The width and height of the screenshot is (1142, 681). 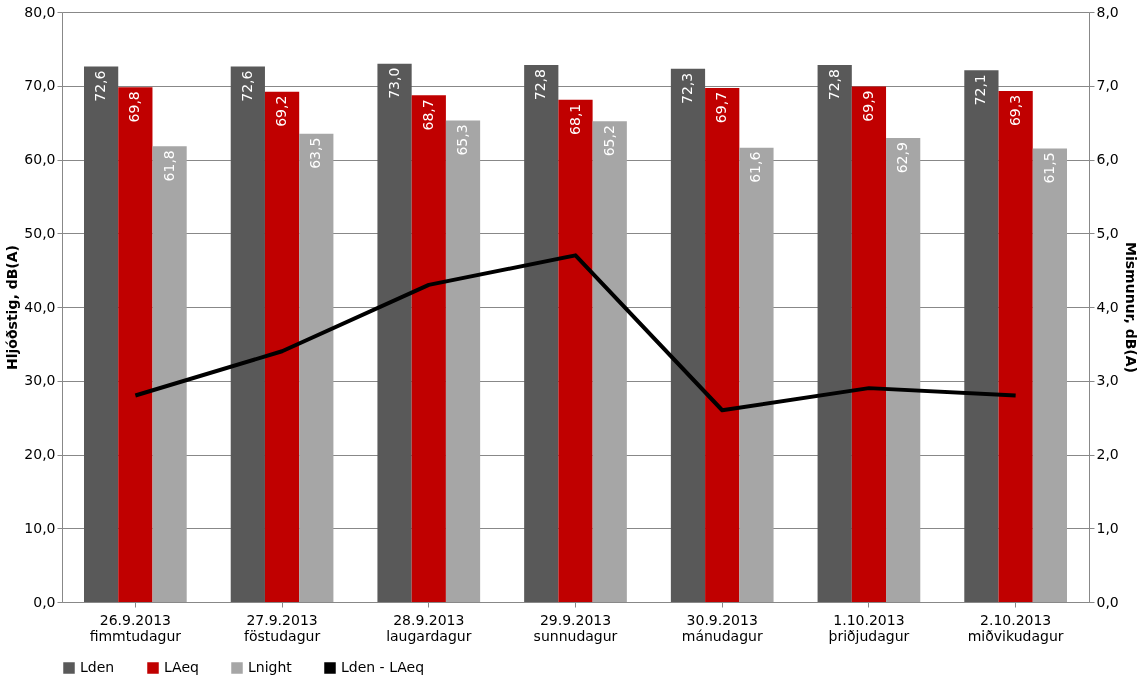 What do you see at coordinates (1107, 232) in the screenshot?
I see `y2-tick-label: 5,0` at bounding box center [1107, 232].